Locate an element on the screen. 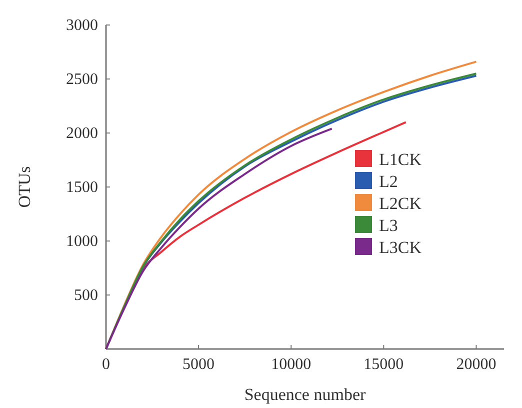 The height and width of the screenshot is (408, 522). y-axis-title: OTUs is located at coordinates (24, 187).